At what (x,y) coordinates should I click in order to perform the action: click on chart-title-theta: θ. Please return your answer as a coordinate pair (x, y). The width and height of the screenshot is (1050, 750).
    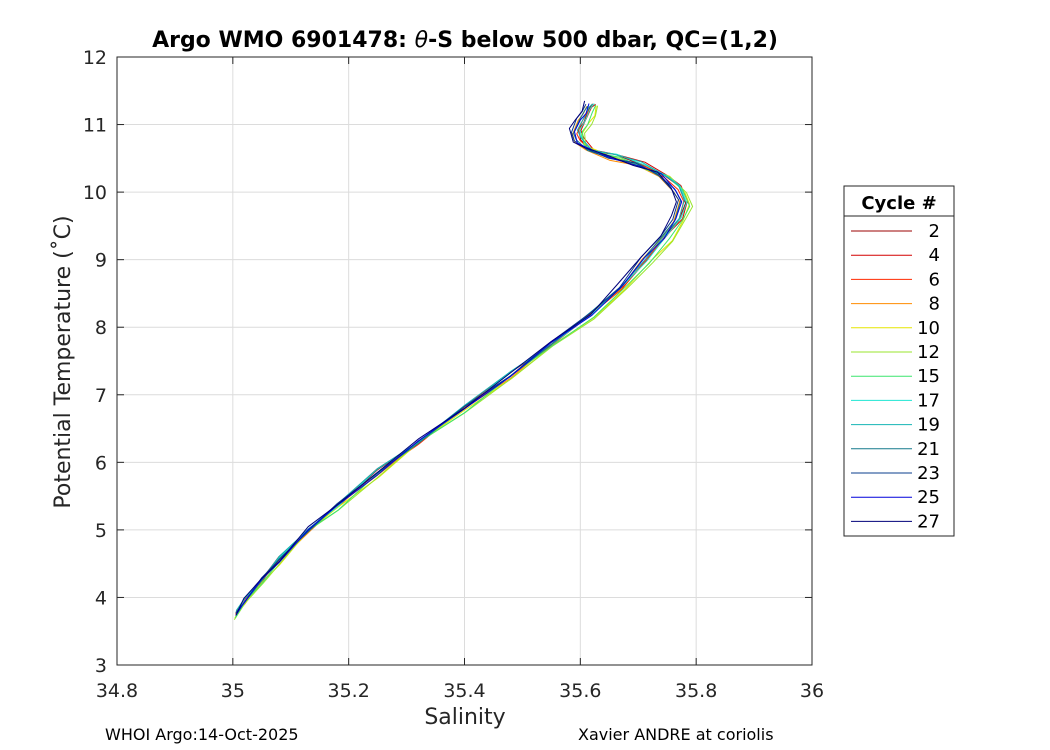
    Looking at the image, I should click on (422, 40).